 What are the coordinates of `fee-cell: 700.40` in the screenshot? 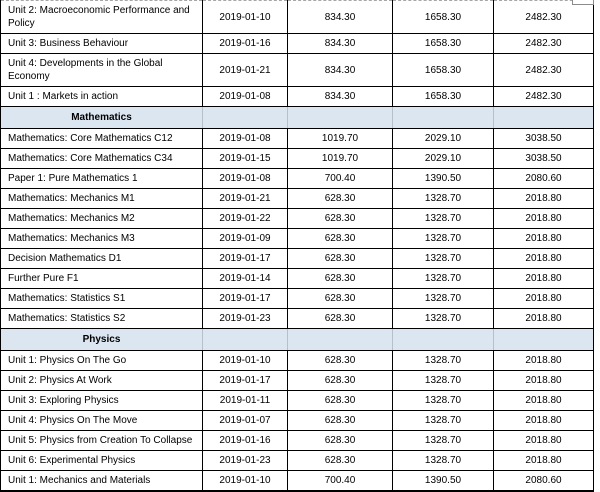 It's located at (340, 178).